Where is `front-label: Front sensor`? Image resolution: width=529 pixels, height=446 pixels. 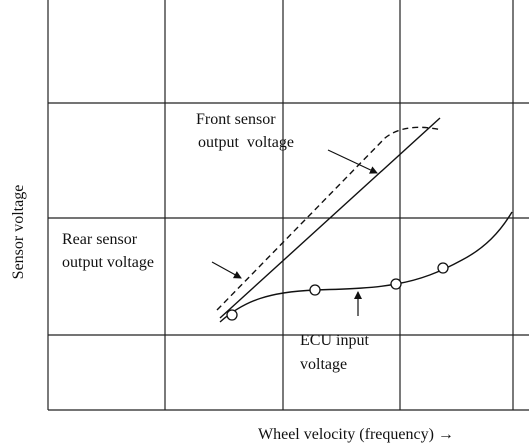 front-label: Front sensor is located at coordinates (236, 119).